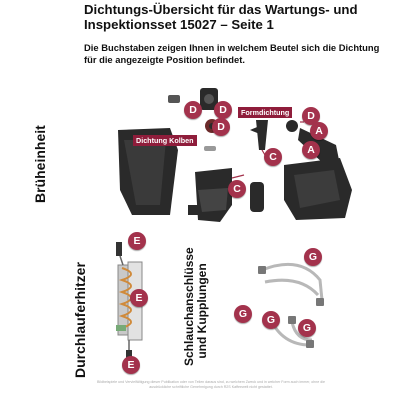  I want to click on badge-d-kolben: D, so click(221, 127).